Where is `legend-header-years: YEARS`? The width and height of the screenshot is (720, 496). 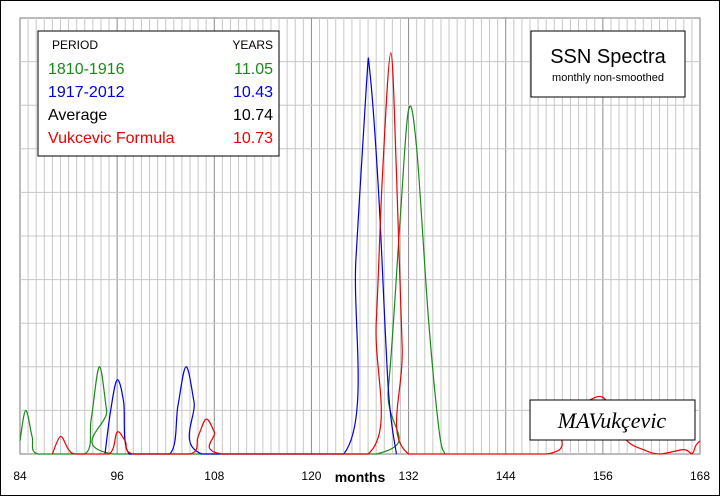 legend-header-years: YEARS is located at coordinates (252, 45).